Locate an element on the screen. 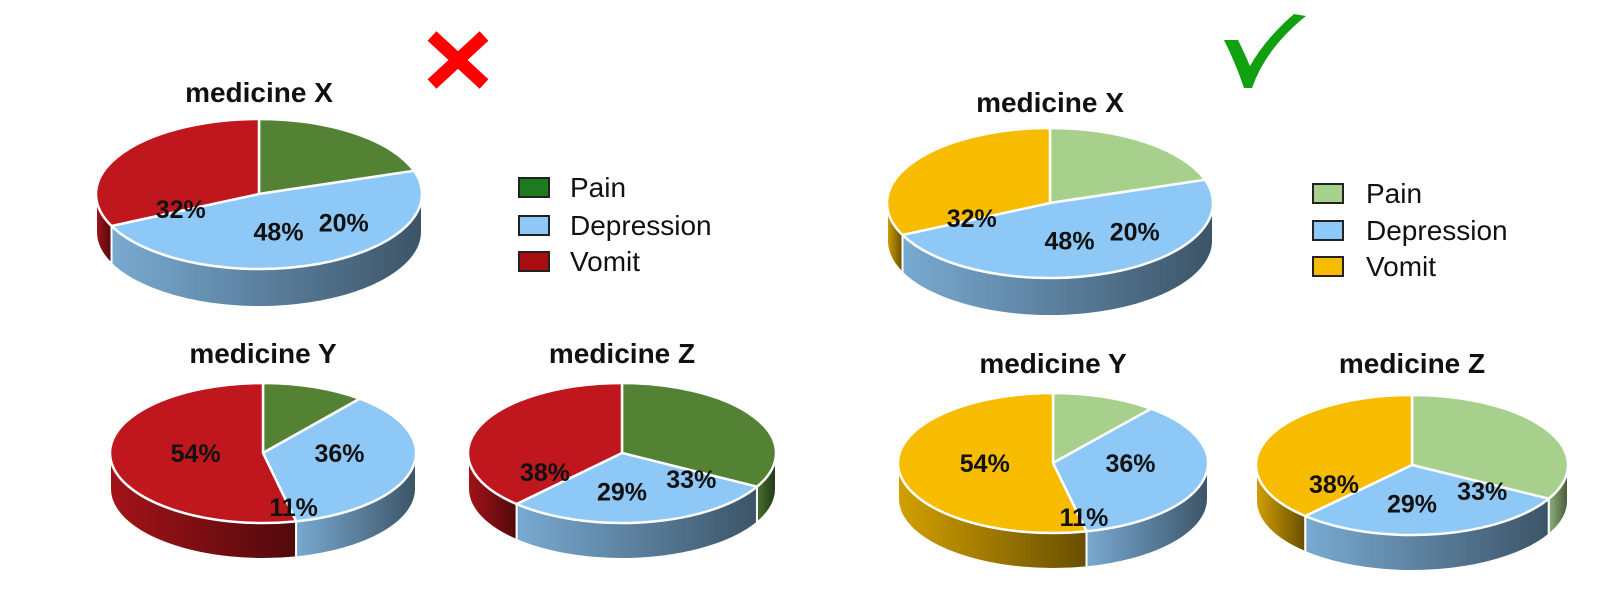  correct-mark is located at coordinates (1265, 51).